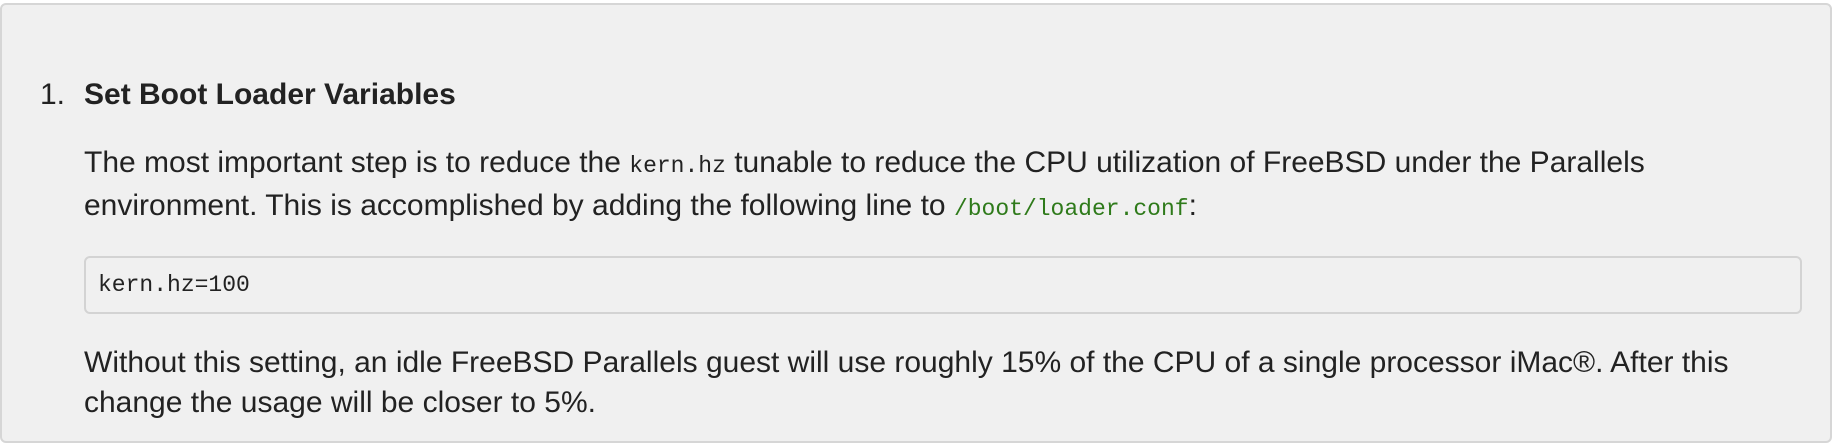  Describe the element at coordinates (943, 285) in the screenshot. I see `code-block: kern.hz=100` at that location.